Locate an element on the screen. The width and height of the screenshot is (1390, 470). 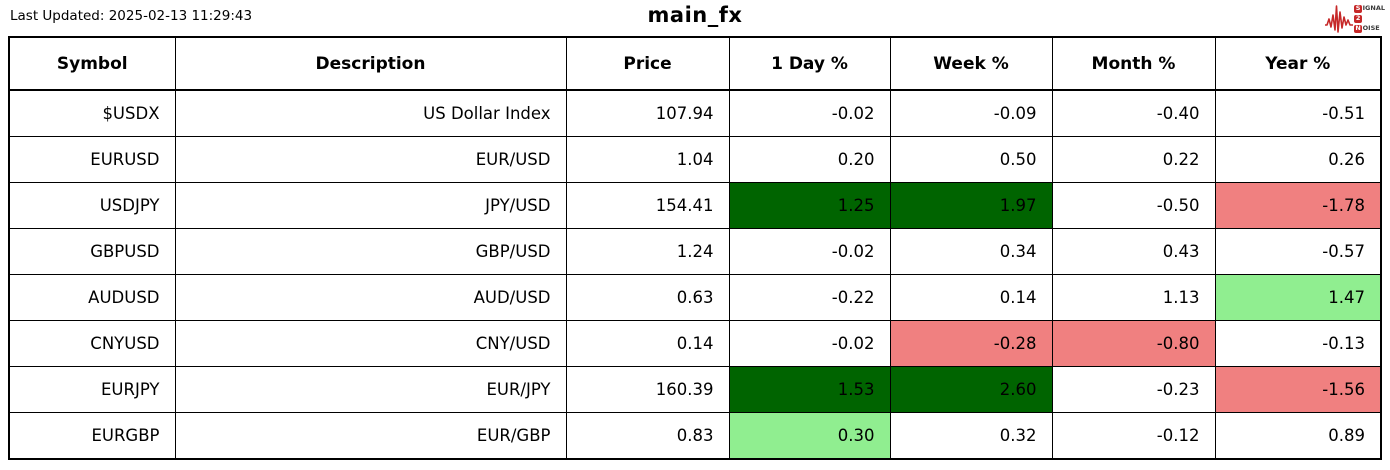
cell-month-pct: -0.50 is located at coordinates (1133, 205).